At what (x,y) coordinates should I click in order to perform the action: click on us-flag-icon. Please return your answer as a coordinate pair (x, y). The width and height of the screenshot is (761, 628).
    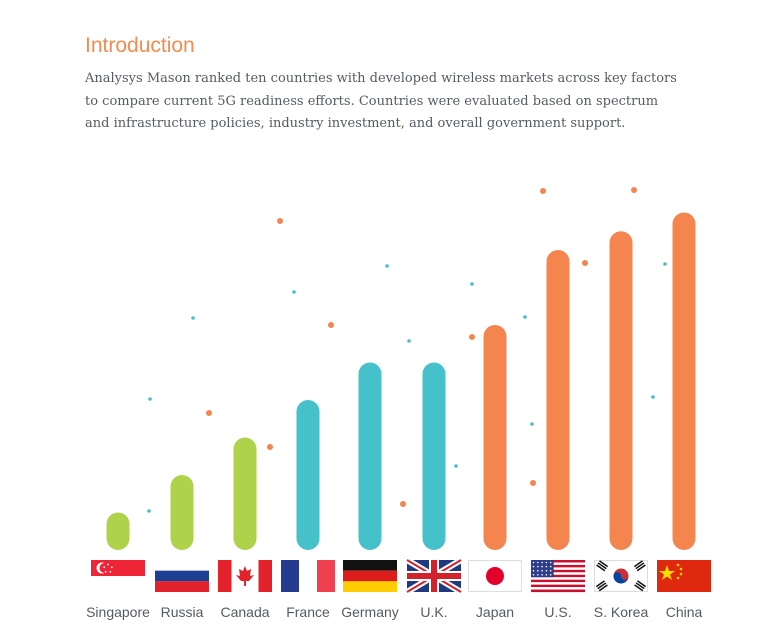
    Looking at the image, I should click on (558, 576).